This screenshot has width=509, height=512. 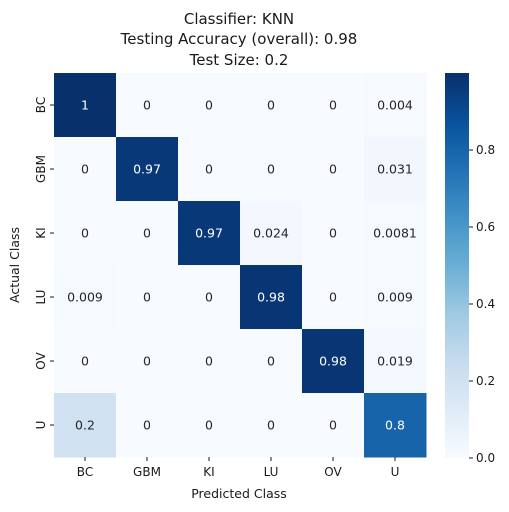 I want to click on colorbar-ticks: 0.0 0.2 0.4 0.6 0.8, so click(x=482, y=304).